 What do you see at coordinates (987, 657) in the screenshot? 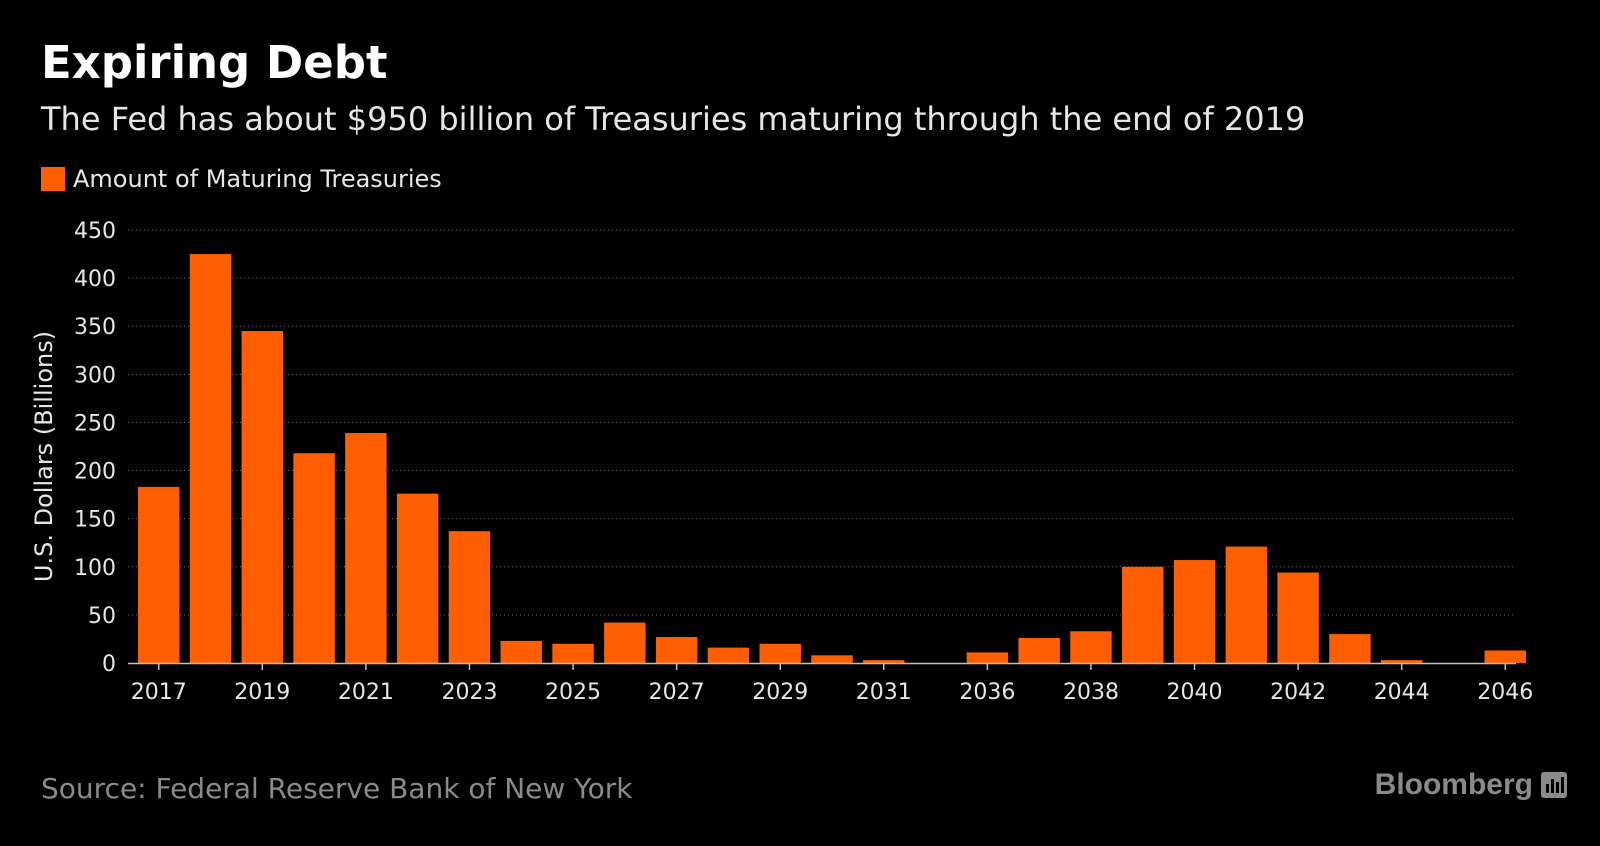
I see `bar-2036` at bounding box center [987, 657].